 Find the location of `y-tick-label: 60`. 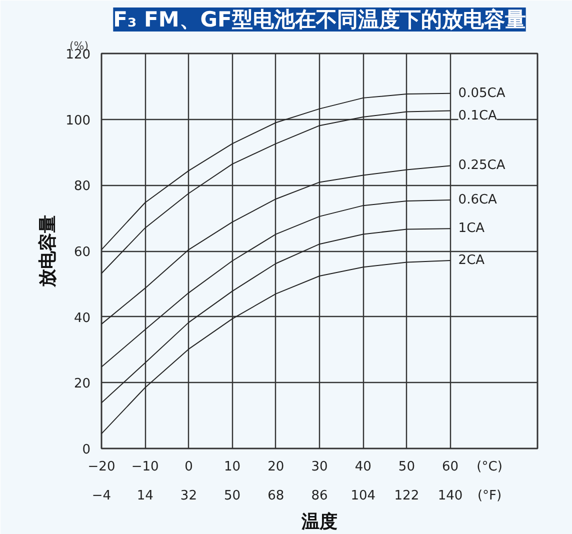

y-tick-label: 60 is located at coordinates (82, 252).